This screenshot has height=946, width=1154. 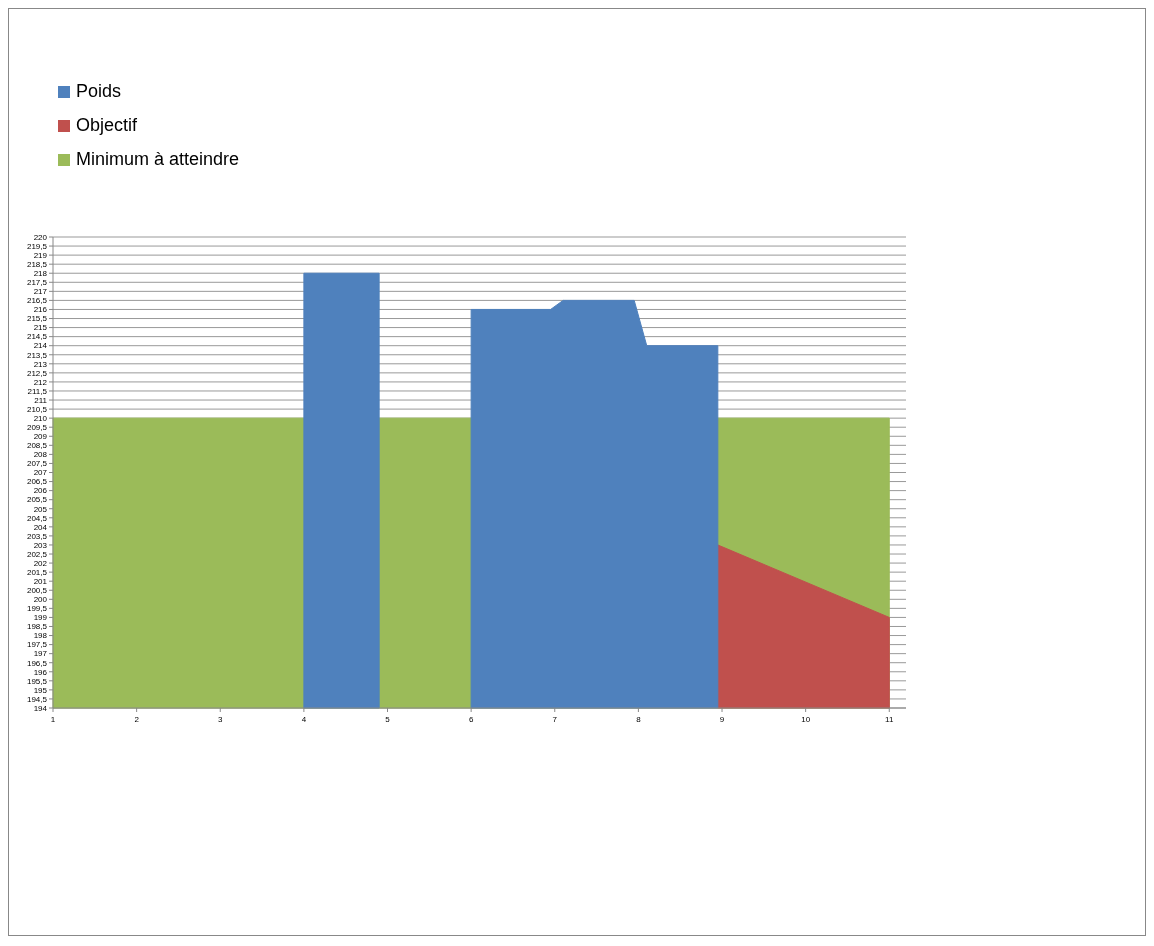 I want to click on y-tick-label: 194, so click(x=40, y=708).